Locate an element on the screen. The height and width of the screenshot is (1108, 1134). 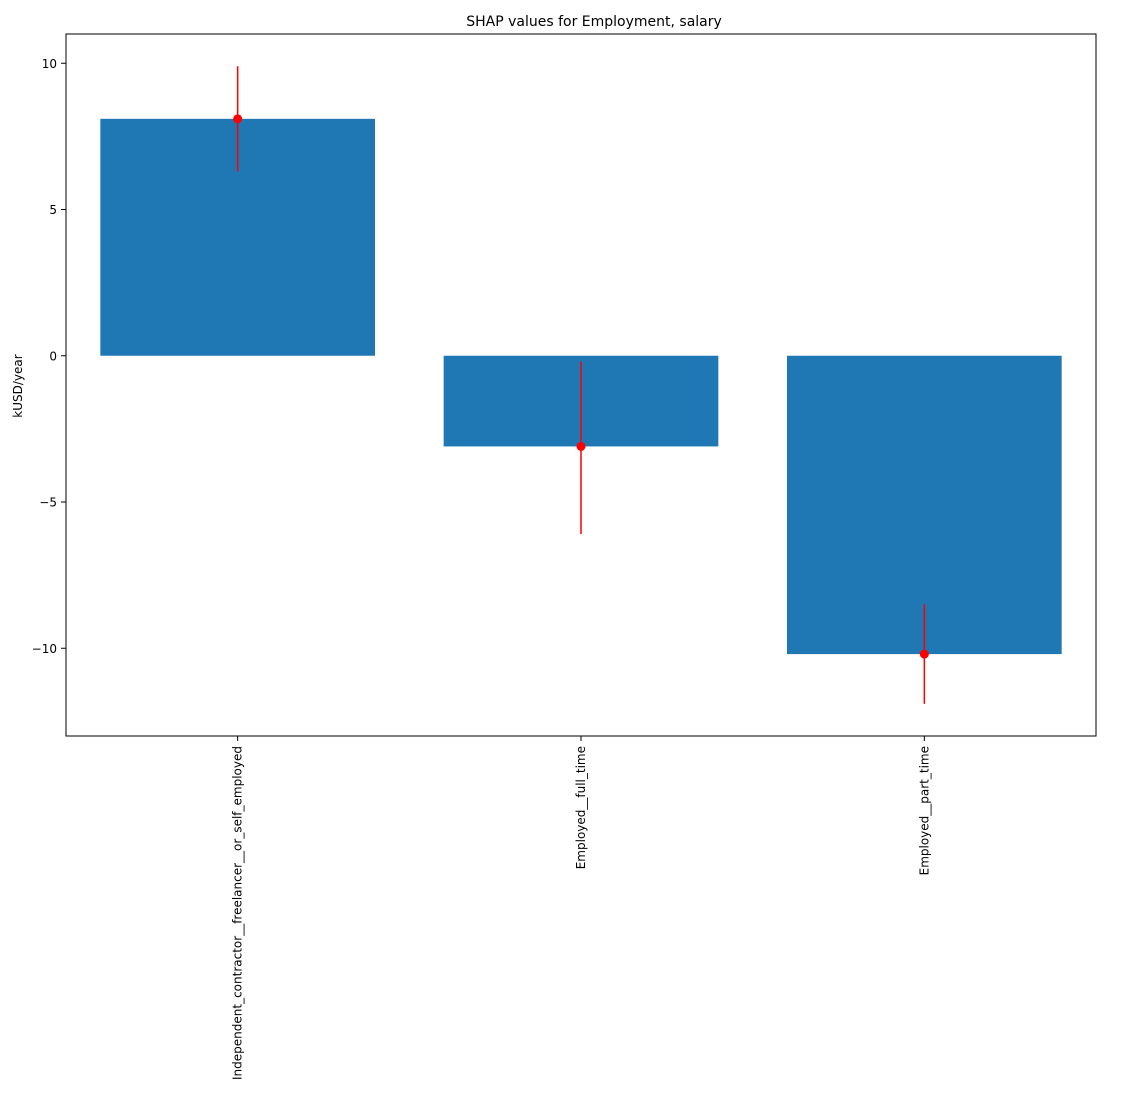
y-tick-label: 0 is located at coordinates (53, 356).